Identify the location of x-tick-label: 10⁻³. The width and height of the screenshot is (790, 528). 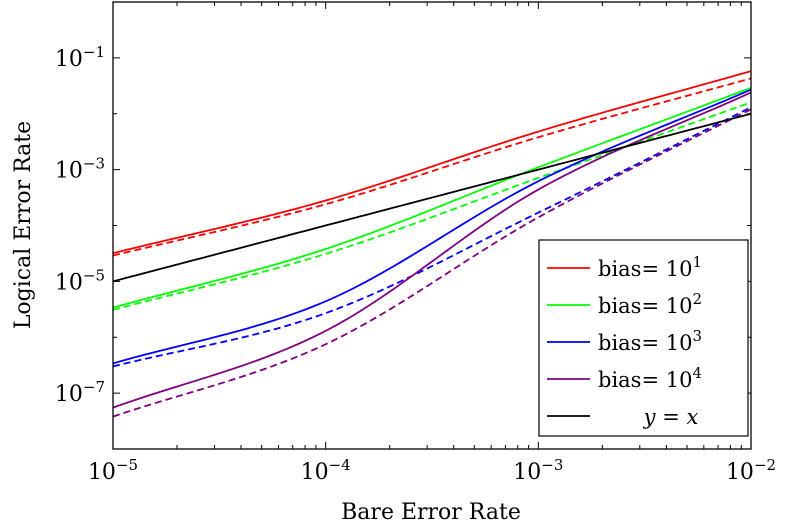
(538, 470).